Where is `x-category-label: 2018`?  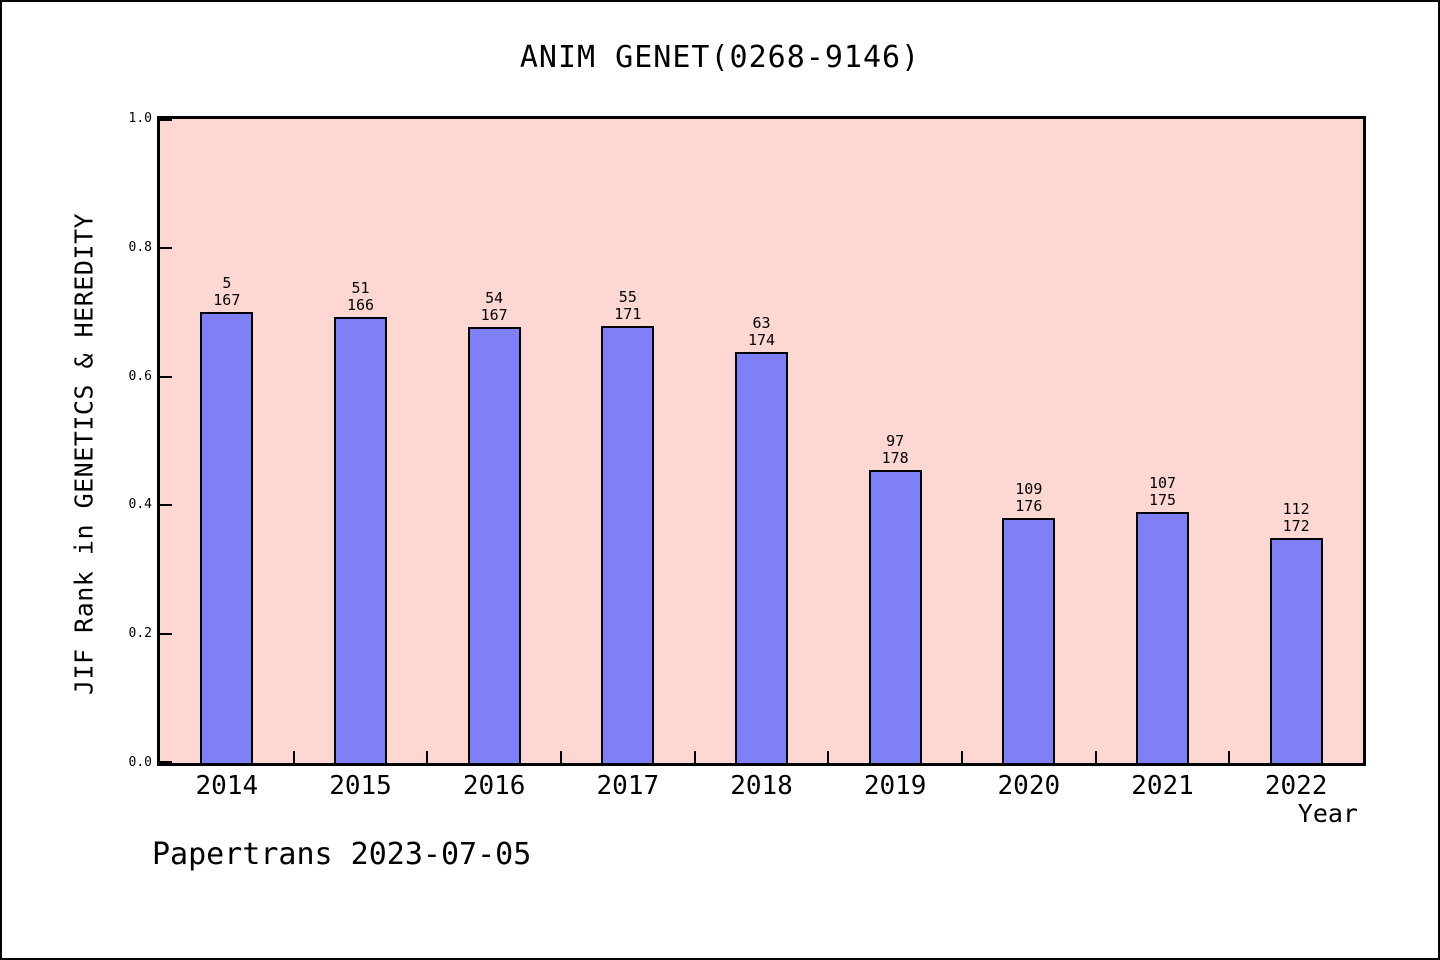 x-category-label: 2018 is located at coordinates (761, 786).